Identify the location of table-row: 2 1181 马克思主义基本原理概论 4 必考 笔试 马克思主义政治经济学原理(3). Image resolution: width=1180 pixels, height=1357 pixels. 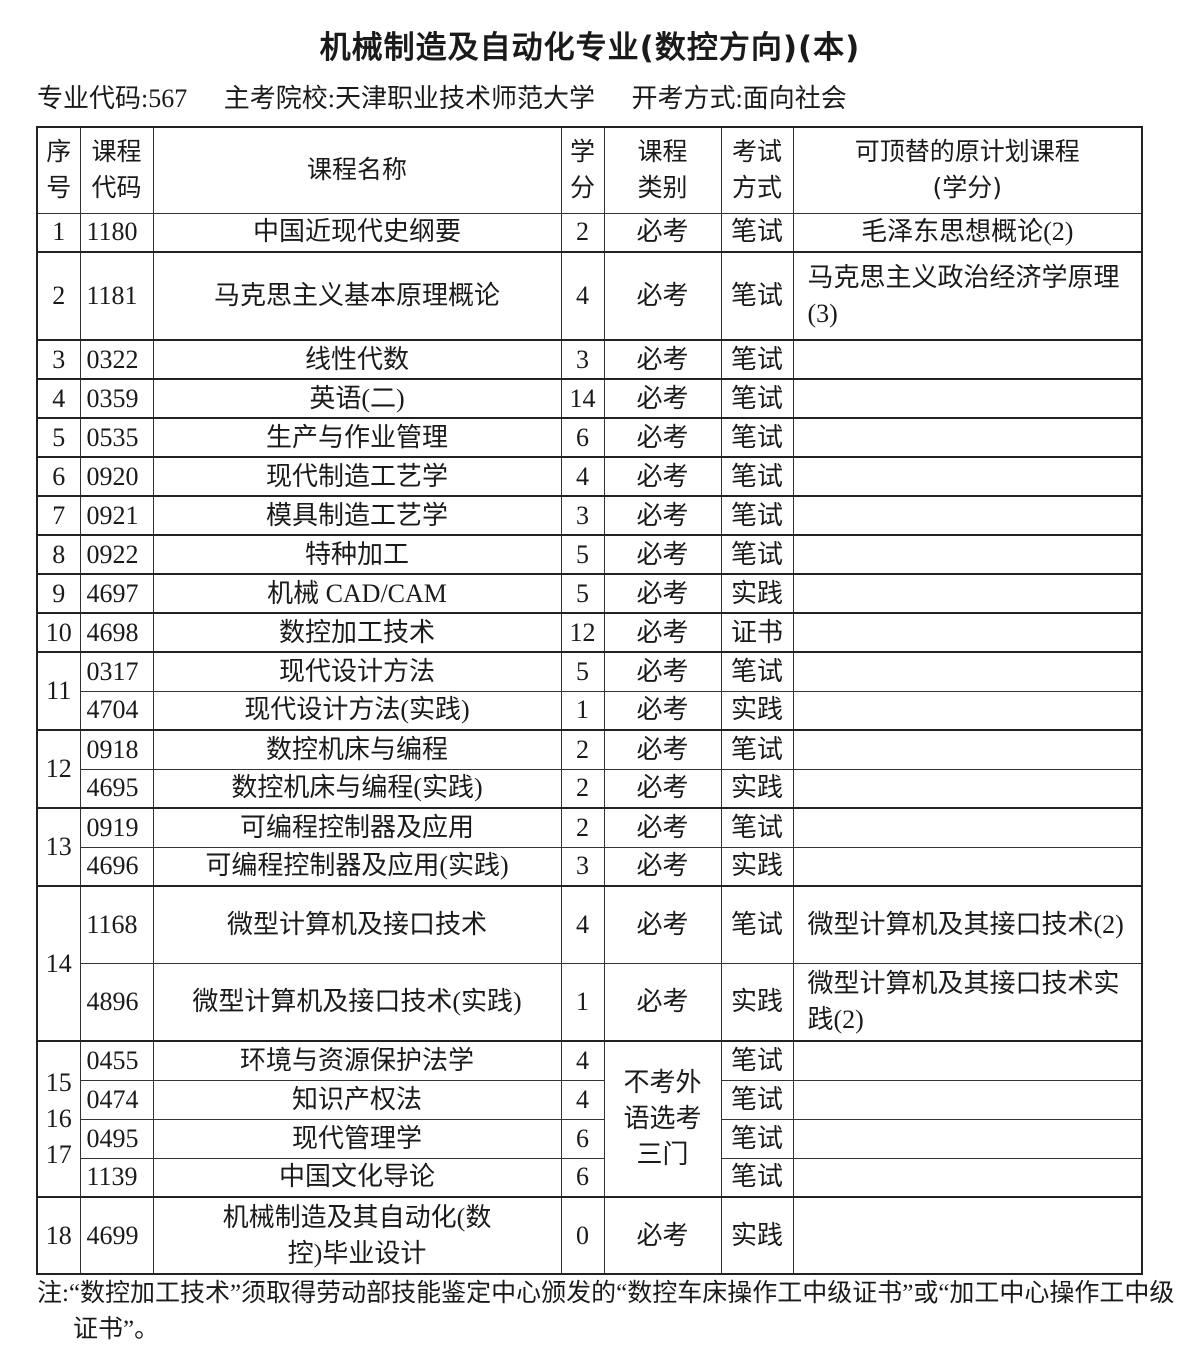
(589, 296).